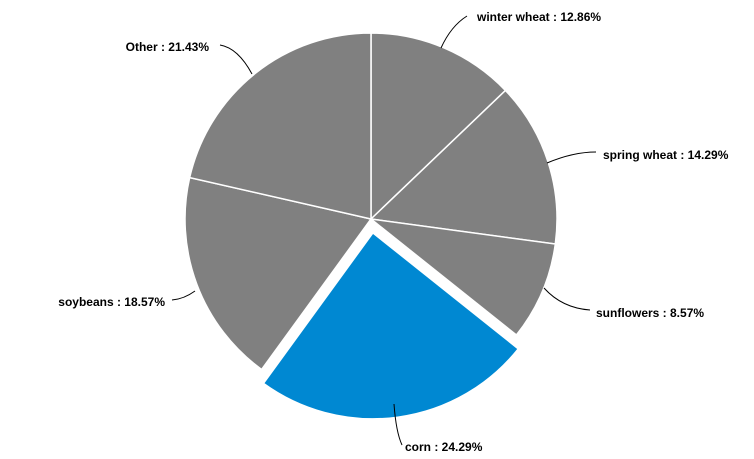 The height and width of the screenshot is (459, 754). What do you see at coordinates (438, 126) in the screenshot?
I see `slice-winter-wheat` at bounding box center [438, 126].